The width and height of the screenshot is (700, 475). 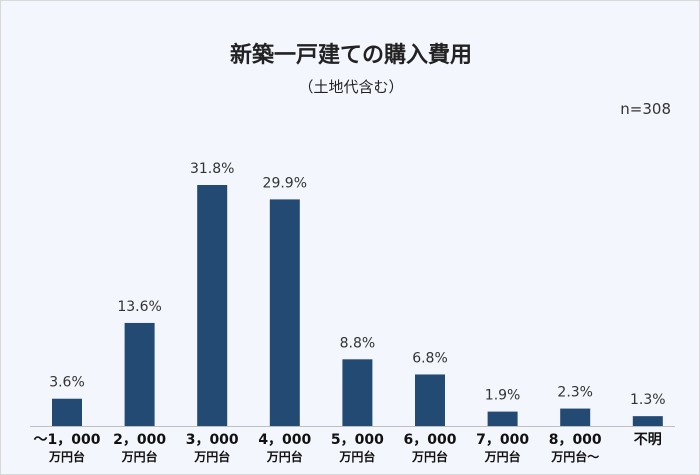 I want to click on data-label: 2.3%, so click(x=575, y=393).